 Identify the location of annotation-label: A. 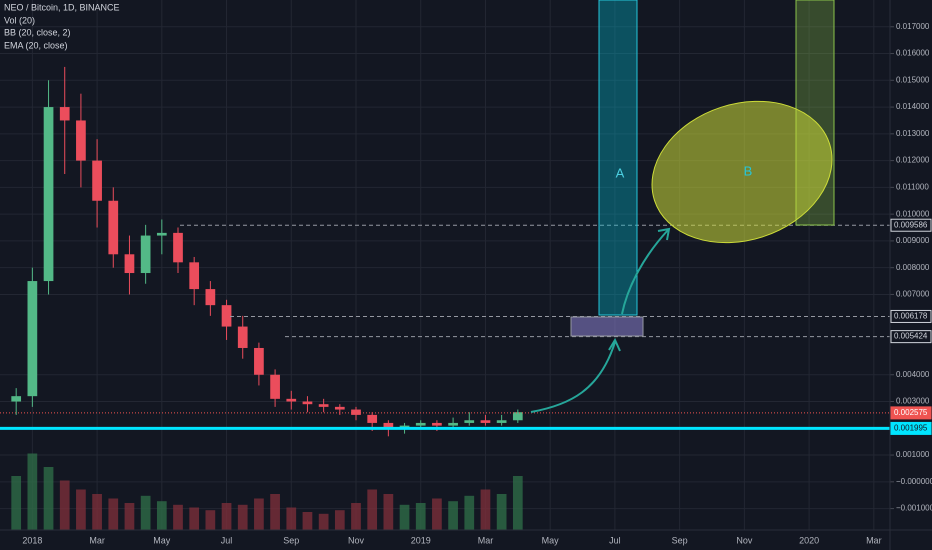
(620, 172).